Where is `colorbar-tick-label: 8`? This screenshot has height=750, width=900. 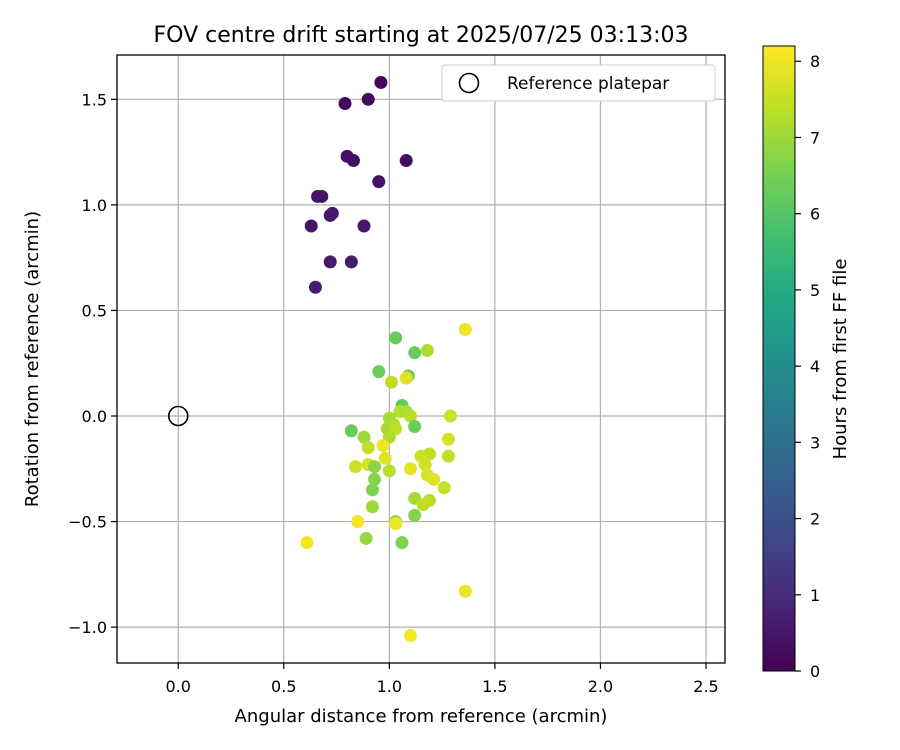
colorbar-tick-label: 8 is located at coordinates (815, 61).